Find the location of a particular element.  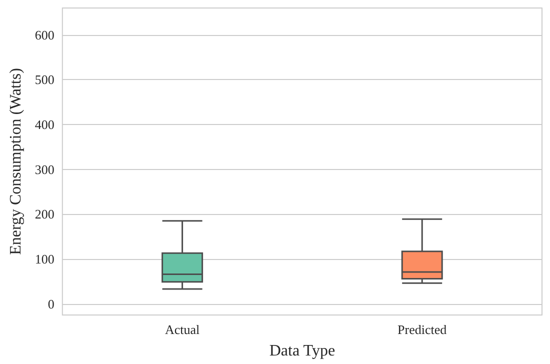

y-tick-label: 400 is located at coordinates (44, 124).